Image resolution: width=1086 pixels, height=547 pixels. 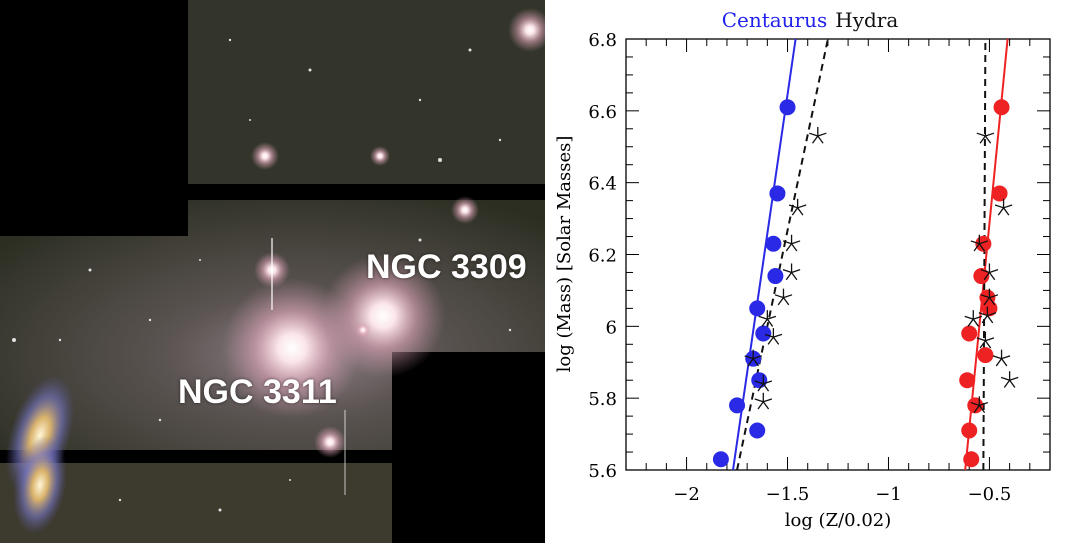 I want to click on chart-title: Centaurus Hydra, so click(x=810, y=20).